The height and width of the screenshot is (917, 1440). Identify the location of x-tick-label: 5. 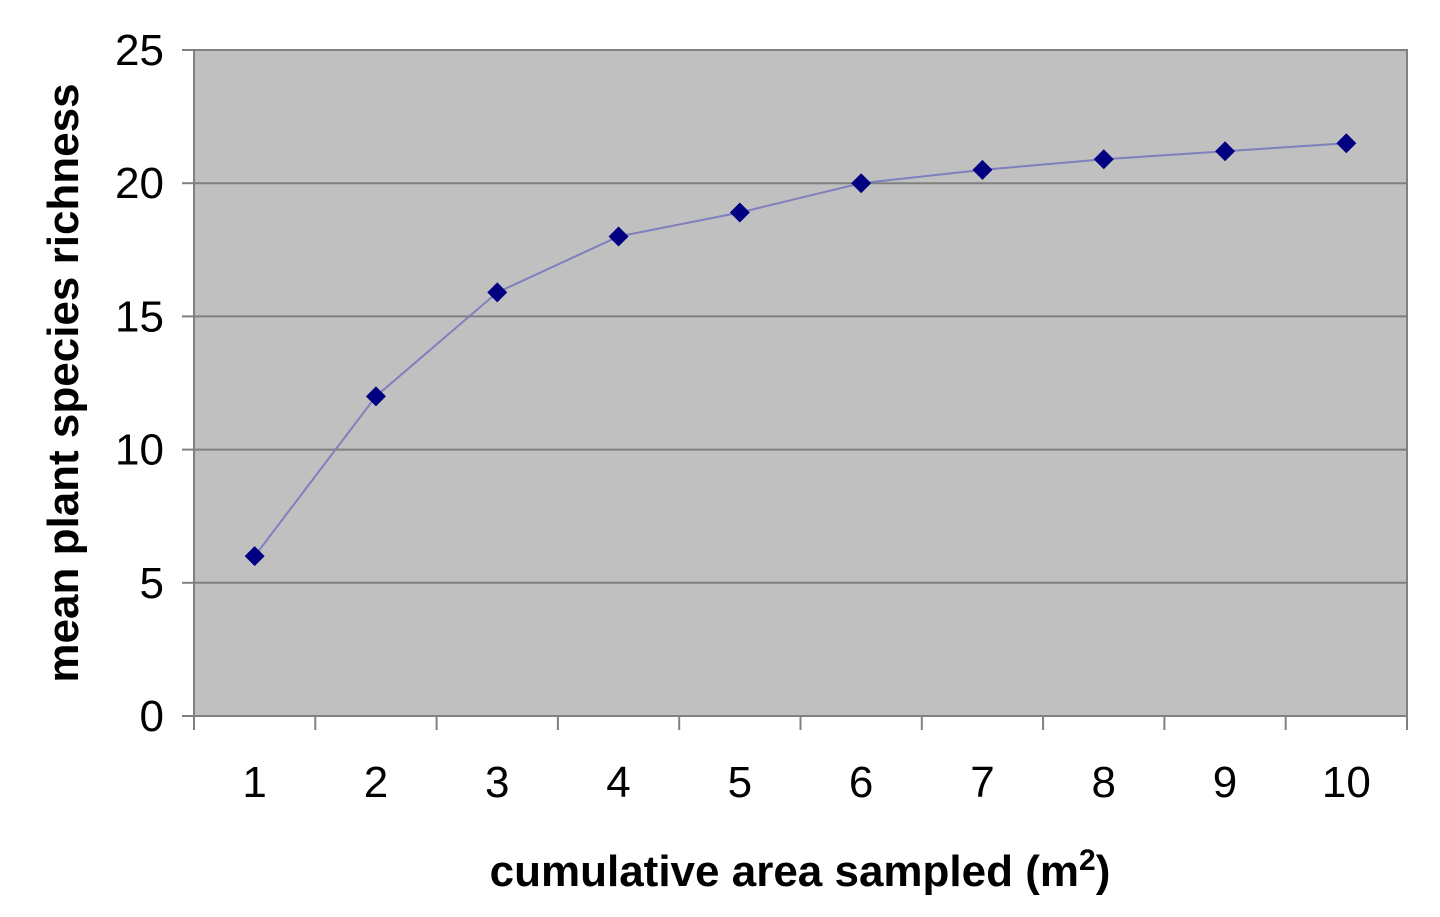
(740, 782).